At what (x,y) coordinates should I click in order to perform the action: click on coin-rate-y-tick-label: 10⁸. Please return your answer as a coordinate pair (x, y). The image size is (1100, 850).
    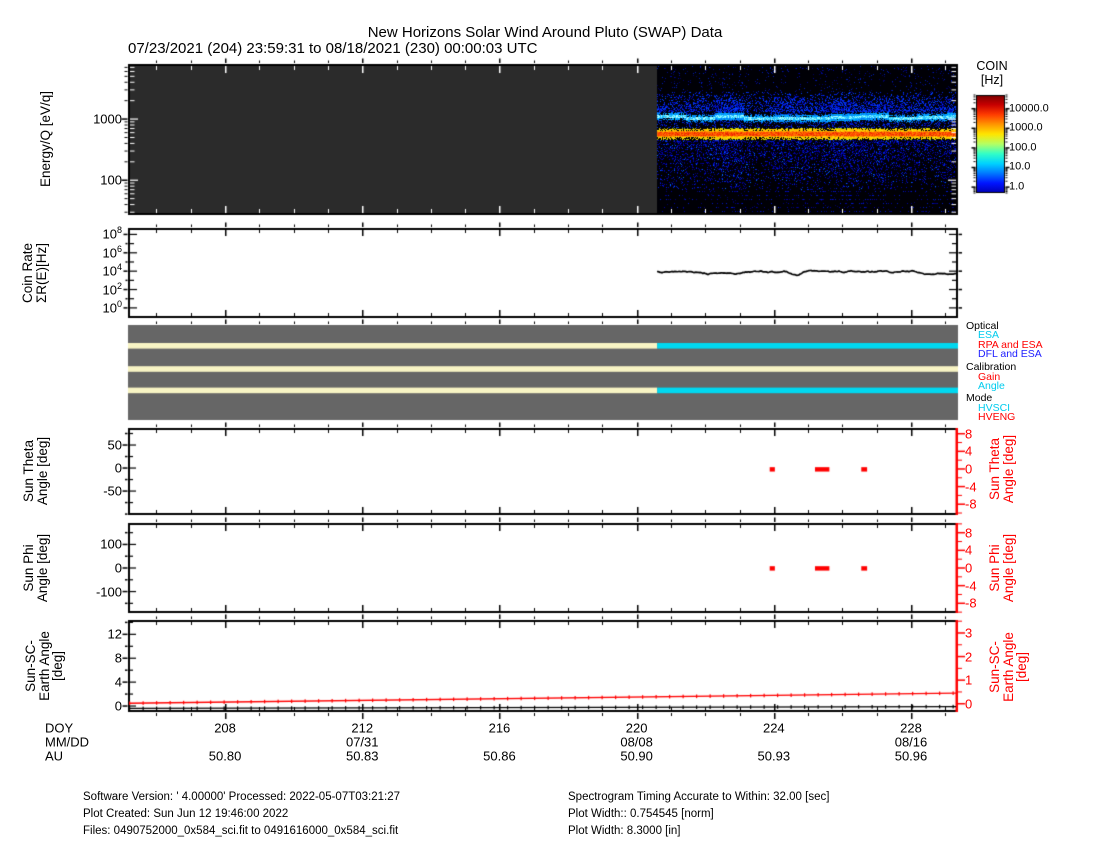
    Looking at the image, I should click on (112, 233).